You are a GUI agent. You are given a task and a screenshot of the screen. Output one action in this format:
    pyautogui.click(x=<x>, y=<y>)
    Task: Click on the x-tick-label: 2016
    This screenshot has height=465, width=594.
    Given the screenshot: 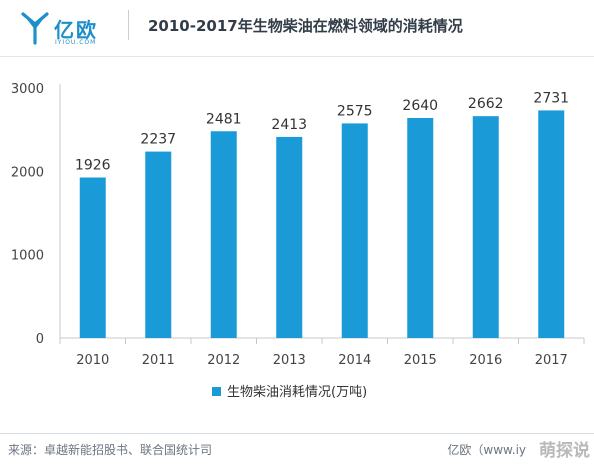 What is the action you would take?
    pyautogui.click(x=485, y=360)
    